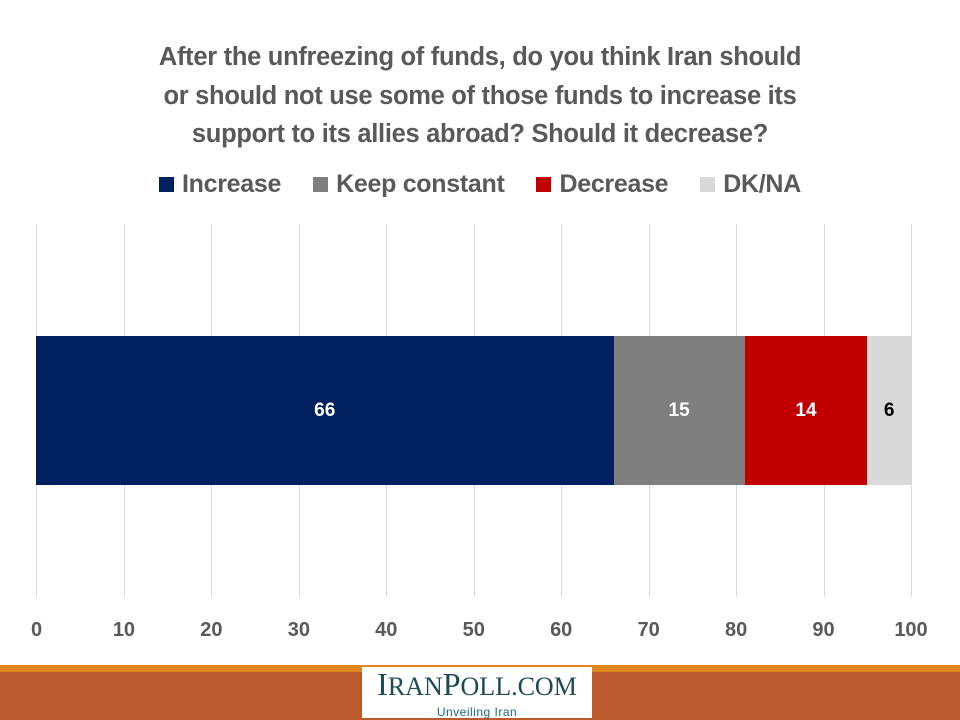 The height and width of the screenshot is (720, 960). What do you see at coordinates (211, 630) in the screenshot?
I see `x-tick-label: 20` at bounding box center [211, 630].